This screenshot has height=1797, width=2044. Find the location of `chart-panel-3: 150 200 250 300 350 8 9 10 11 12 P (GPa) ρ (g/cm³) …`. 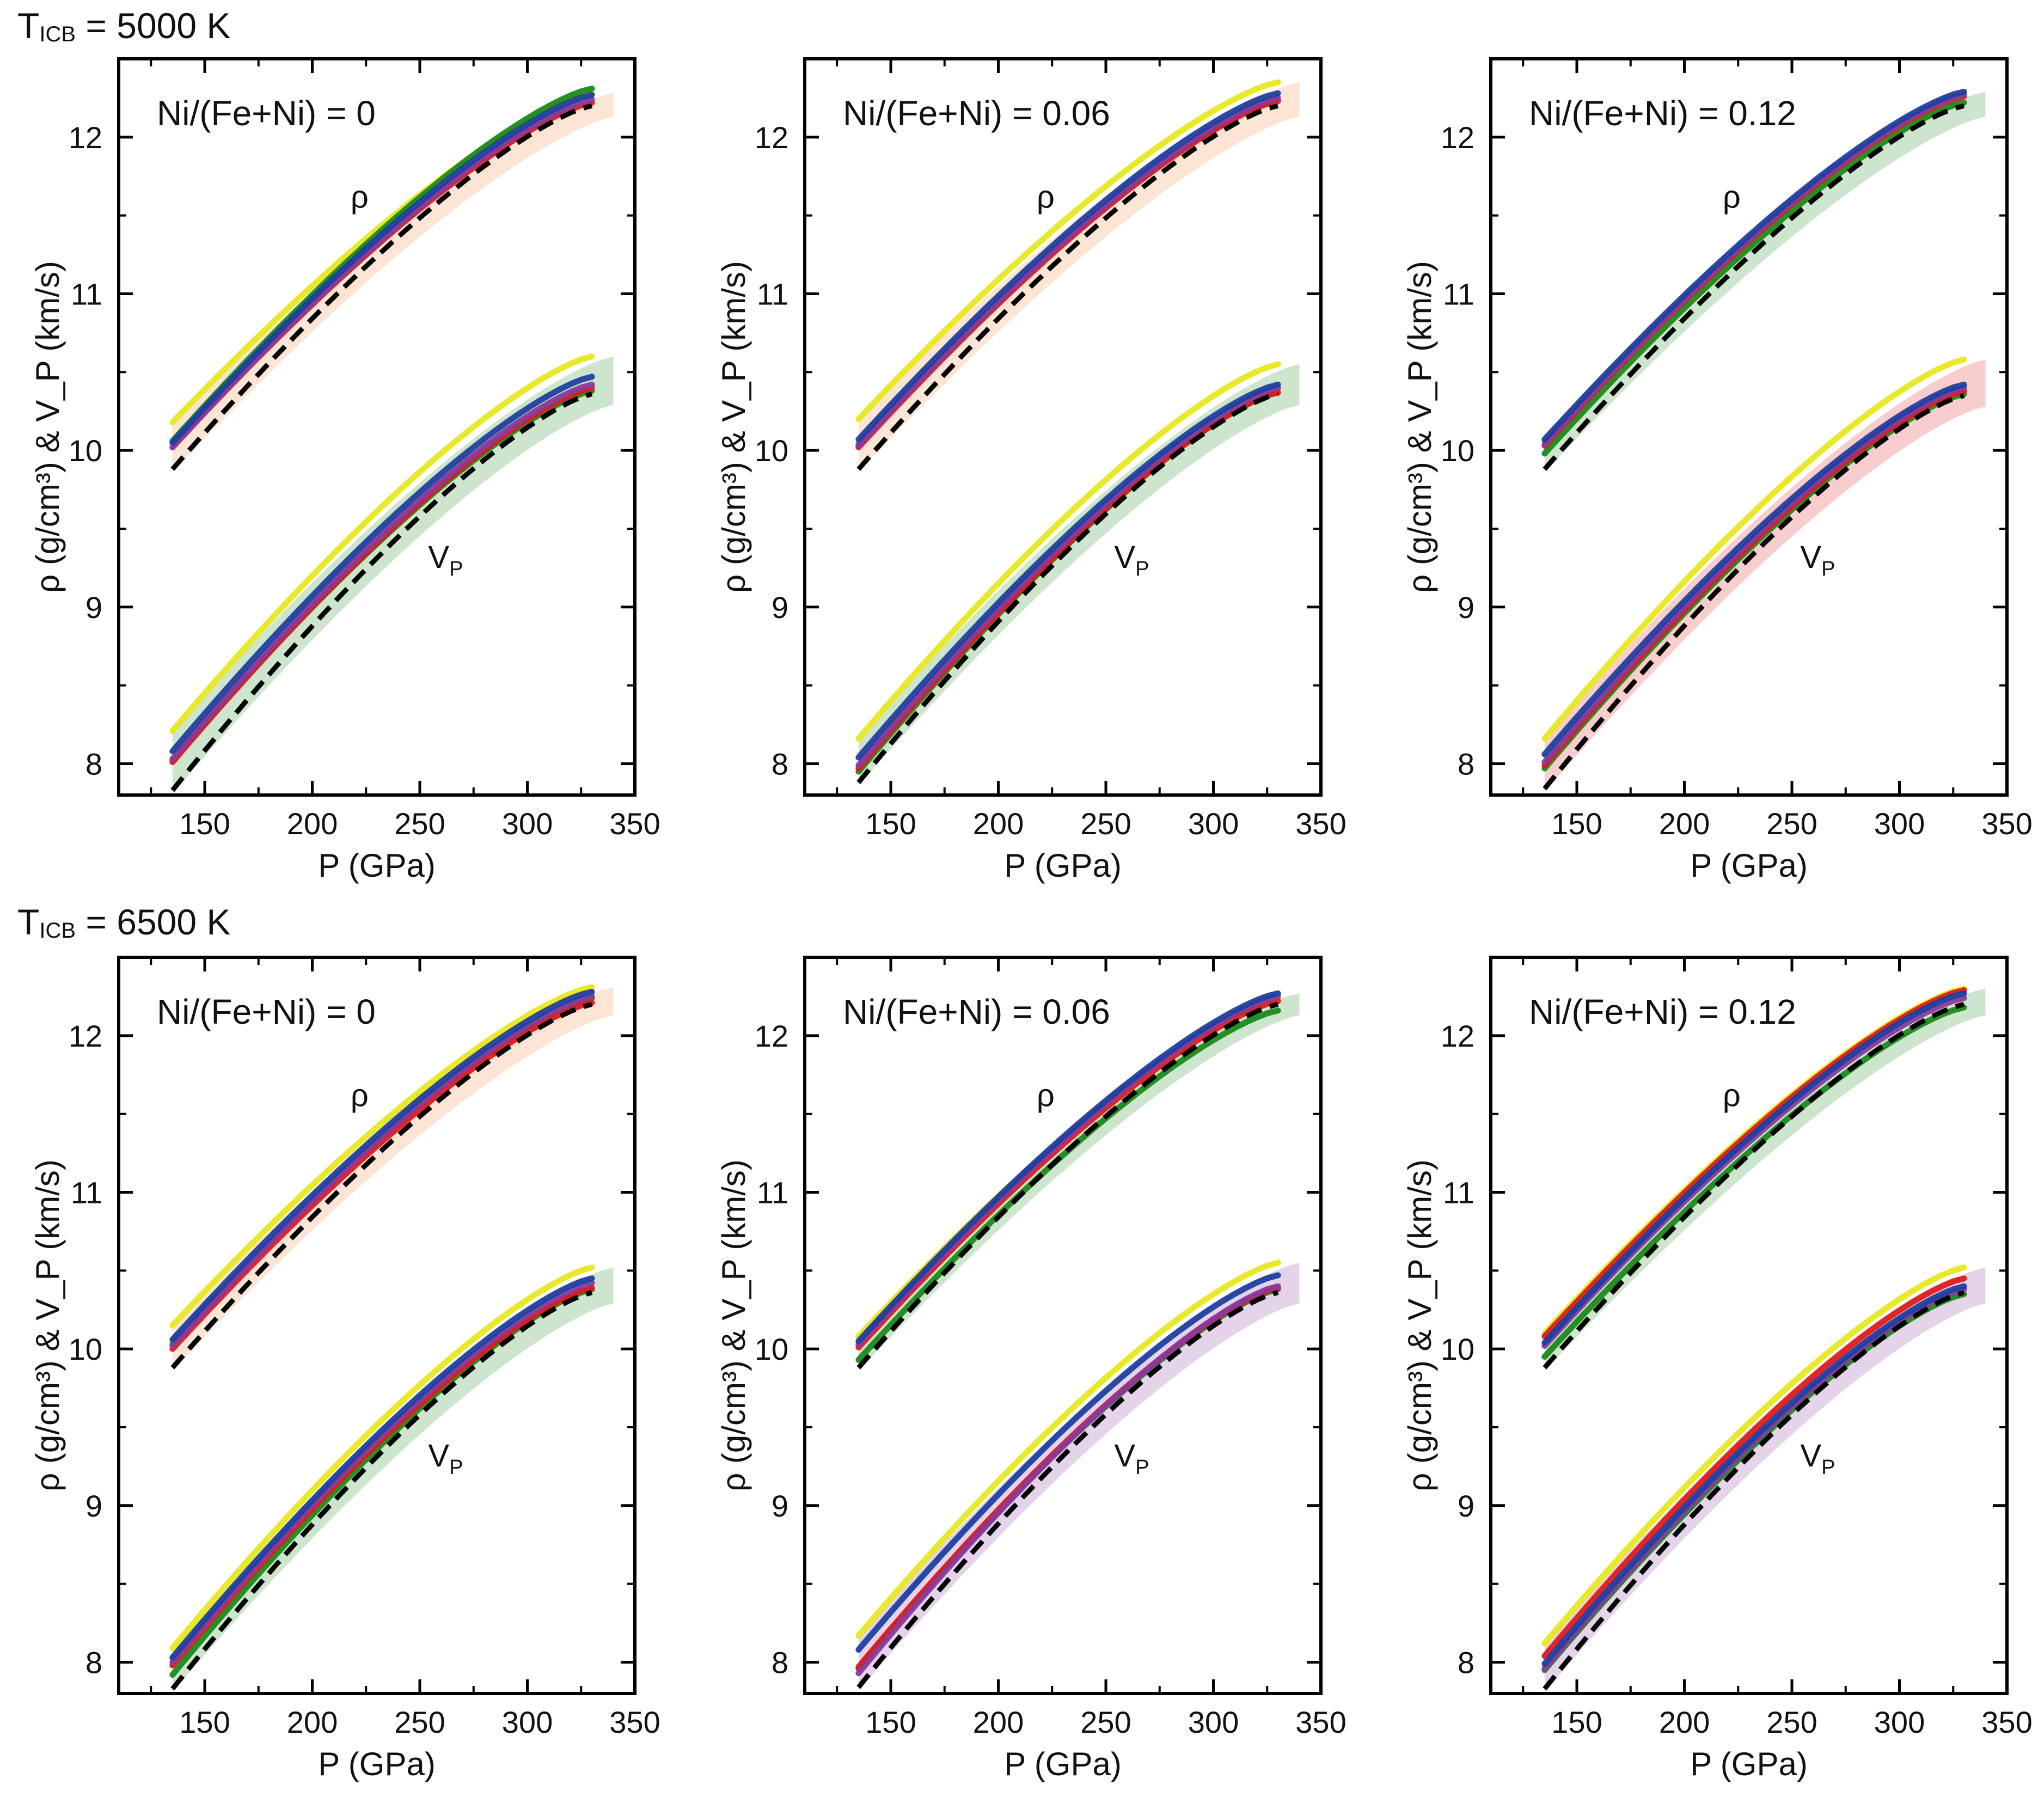

chart-panel-3: 150 200 250 300 350 8 9 10 11 12 P (GPa) ρ (g/cm³) … is located at coordinates (343, 1365).